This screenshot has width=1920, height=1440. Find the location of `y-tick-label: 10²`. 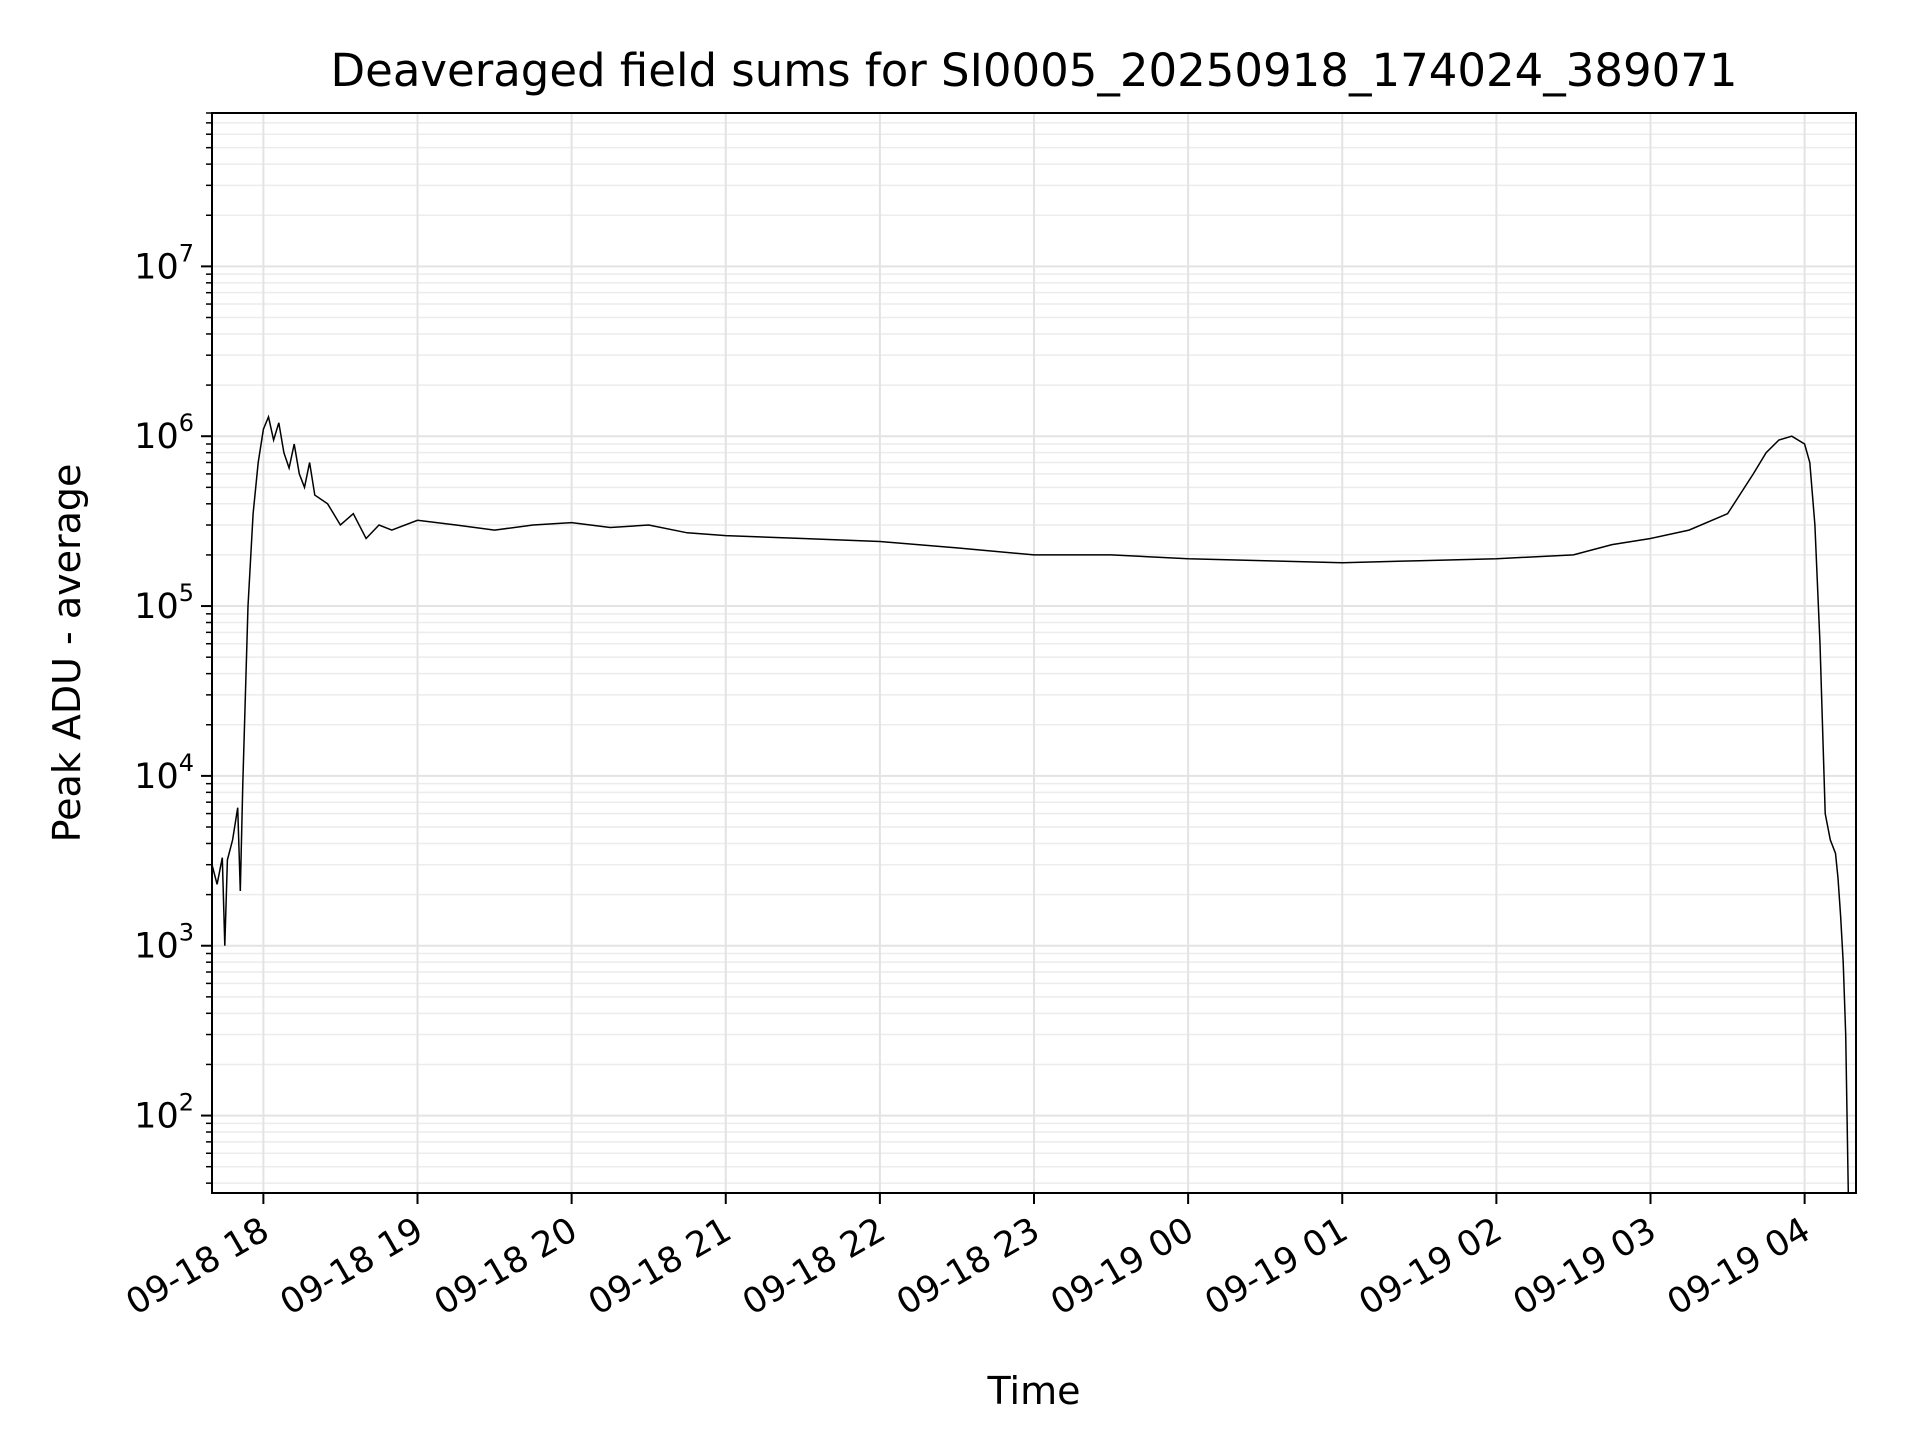

y-tick-label: 10² is located at coordinates (164, 1113).